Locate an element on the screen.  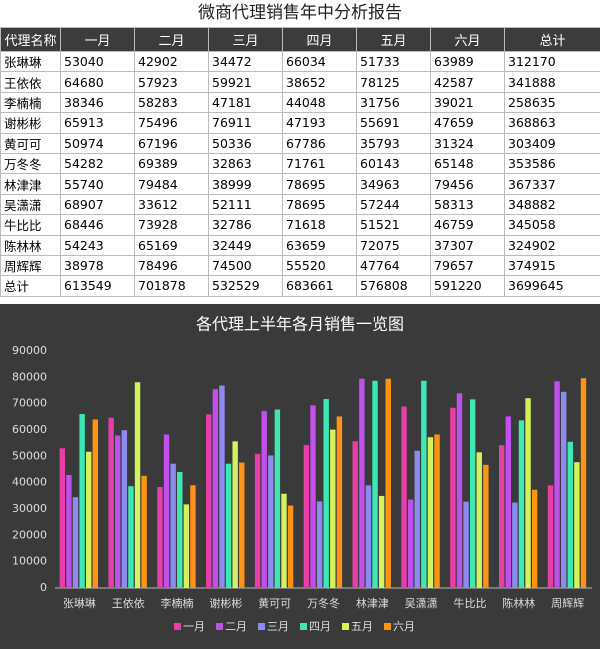
table-cell: 54282 is located at coordinates (97, 163).